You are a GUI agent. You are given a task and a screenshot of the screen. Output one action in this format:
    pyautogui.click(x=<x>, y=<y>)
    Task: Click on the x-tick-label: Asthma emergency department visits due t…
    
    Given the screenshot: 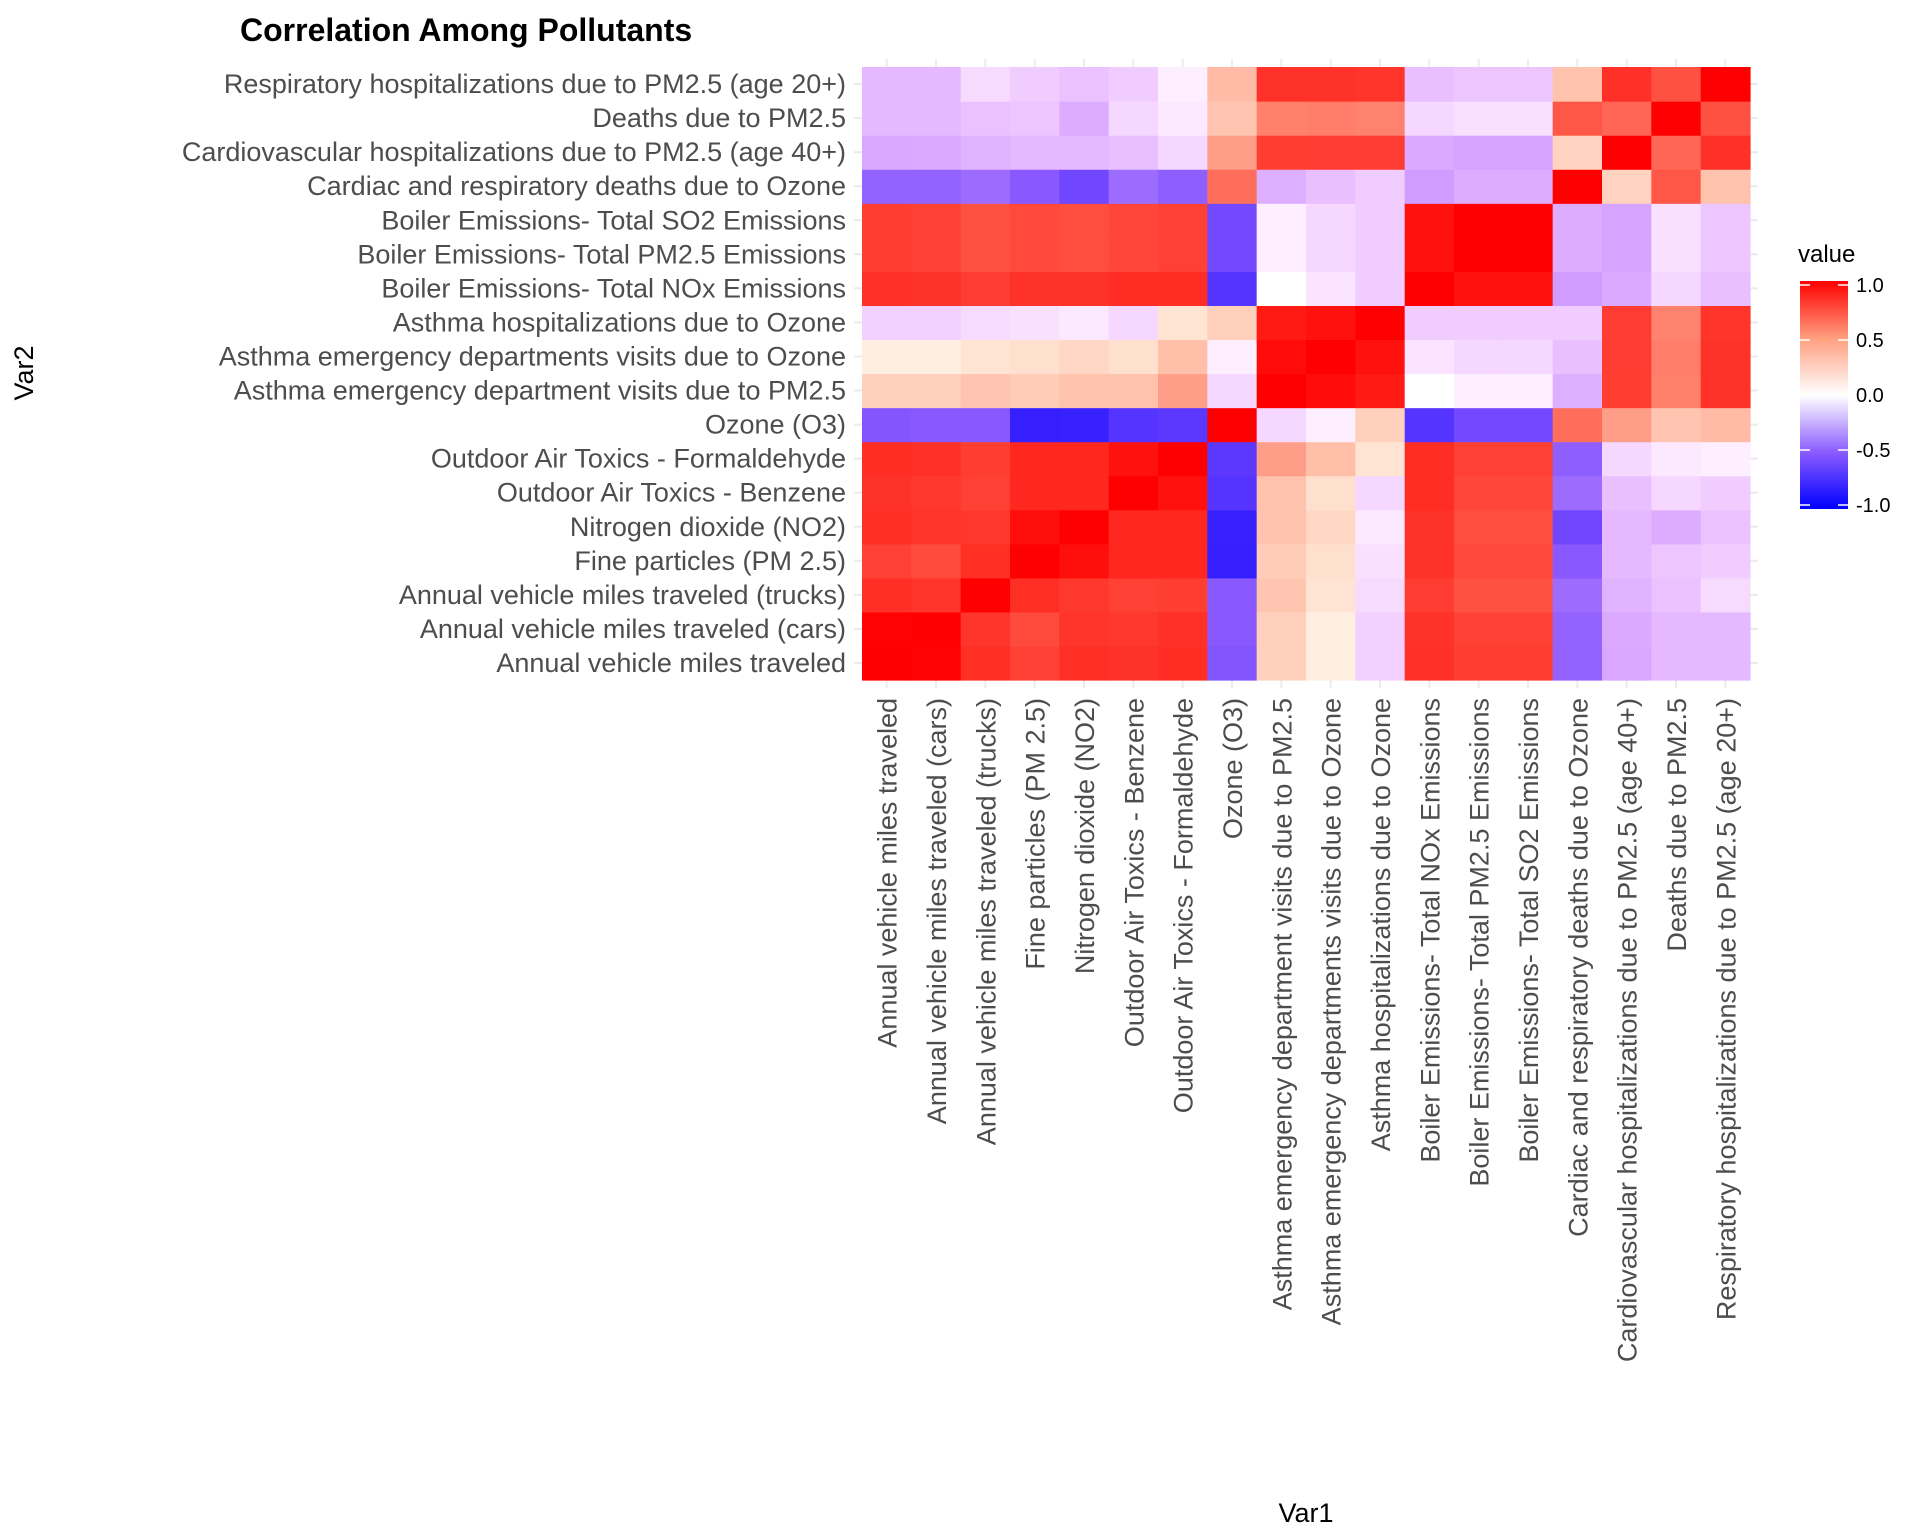 What is the action you would take?
    pyautogui.click(x=1282, y=1004)
    